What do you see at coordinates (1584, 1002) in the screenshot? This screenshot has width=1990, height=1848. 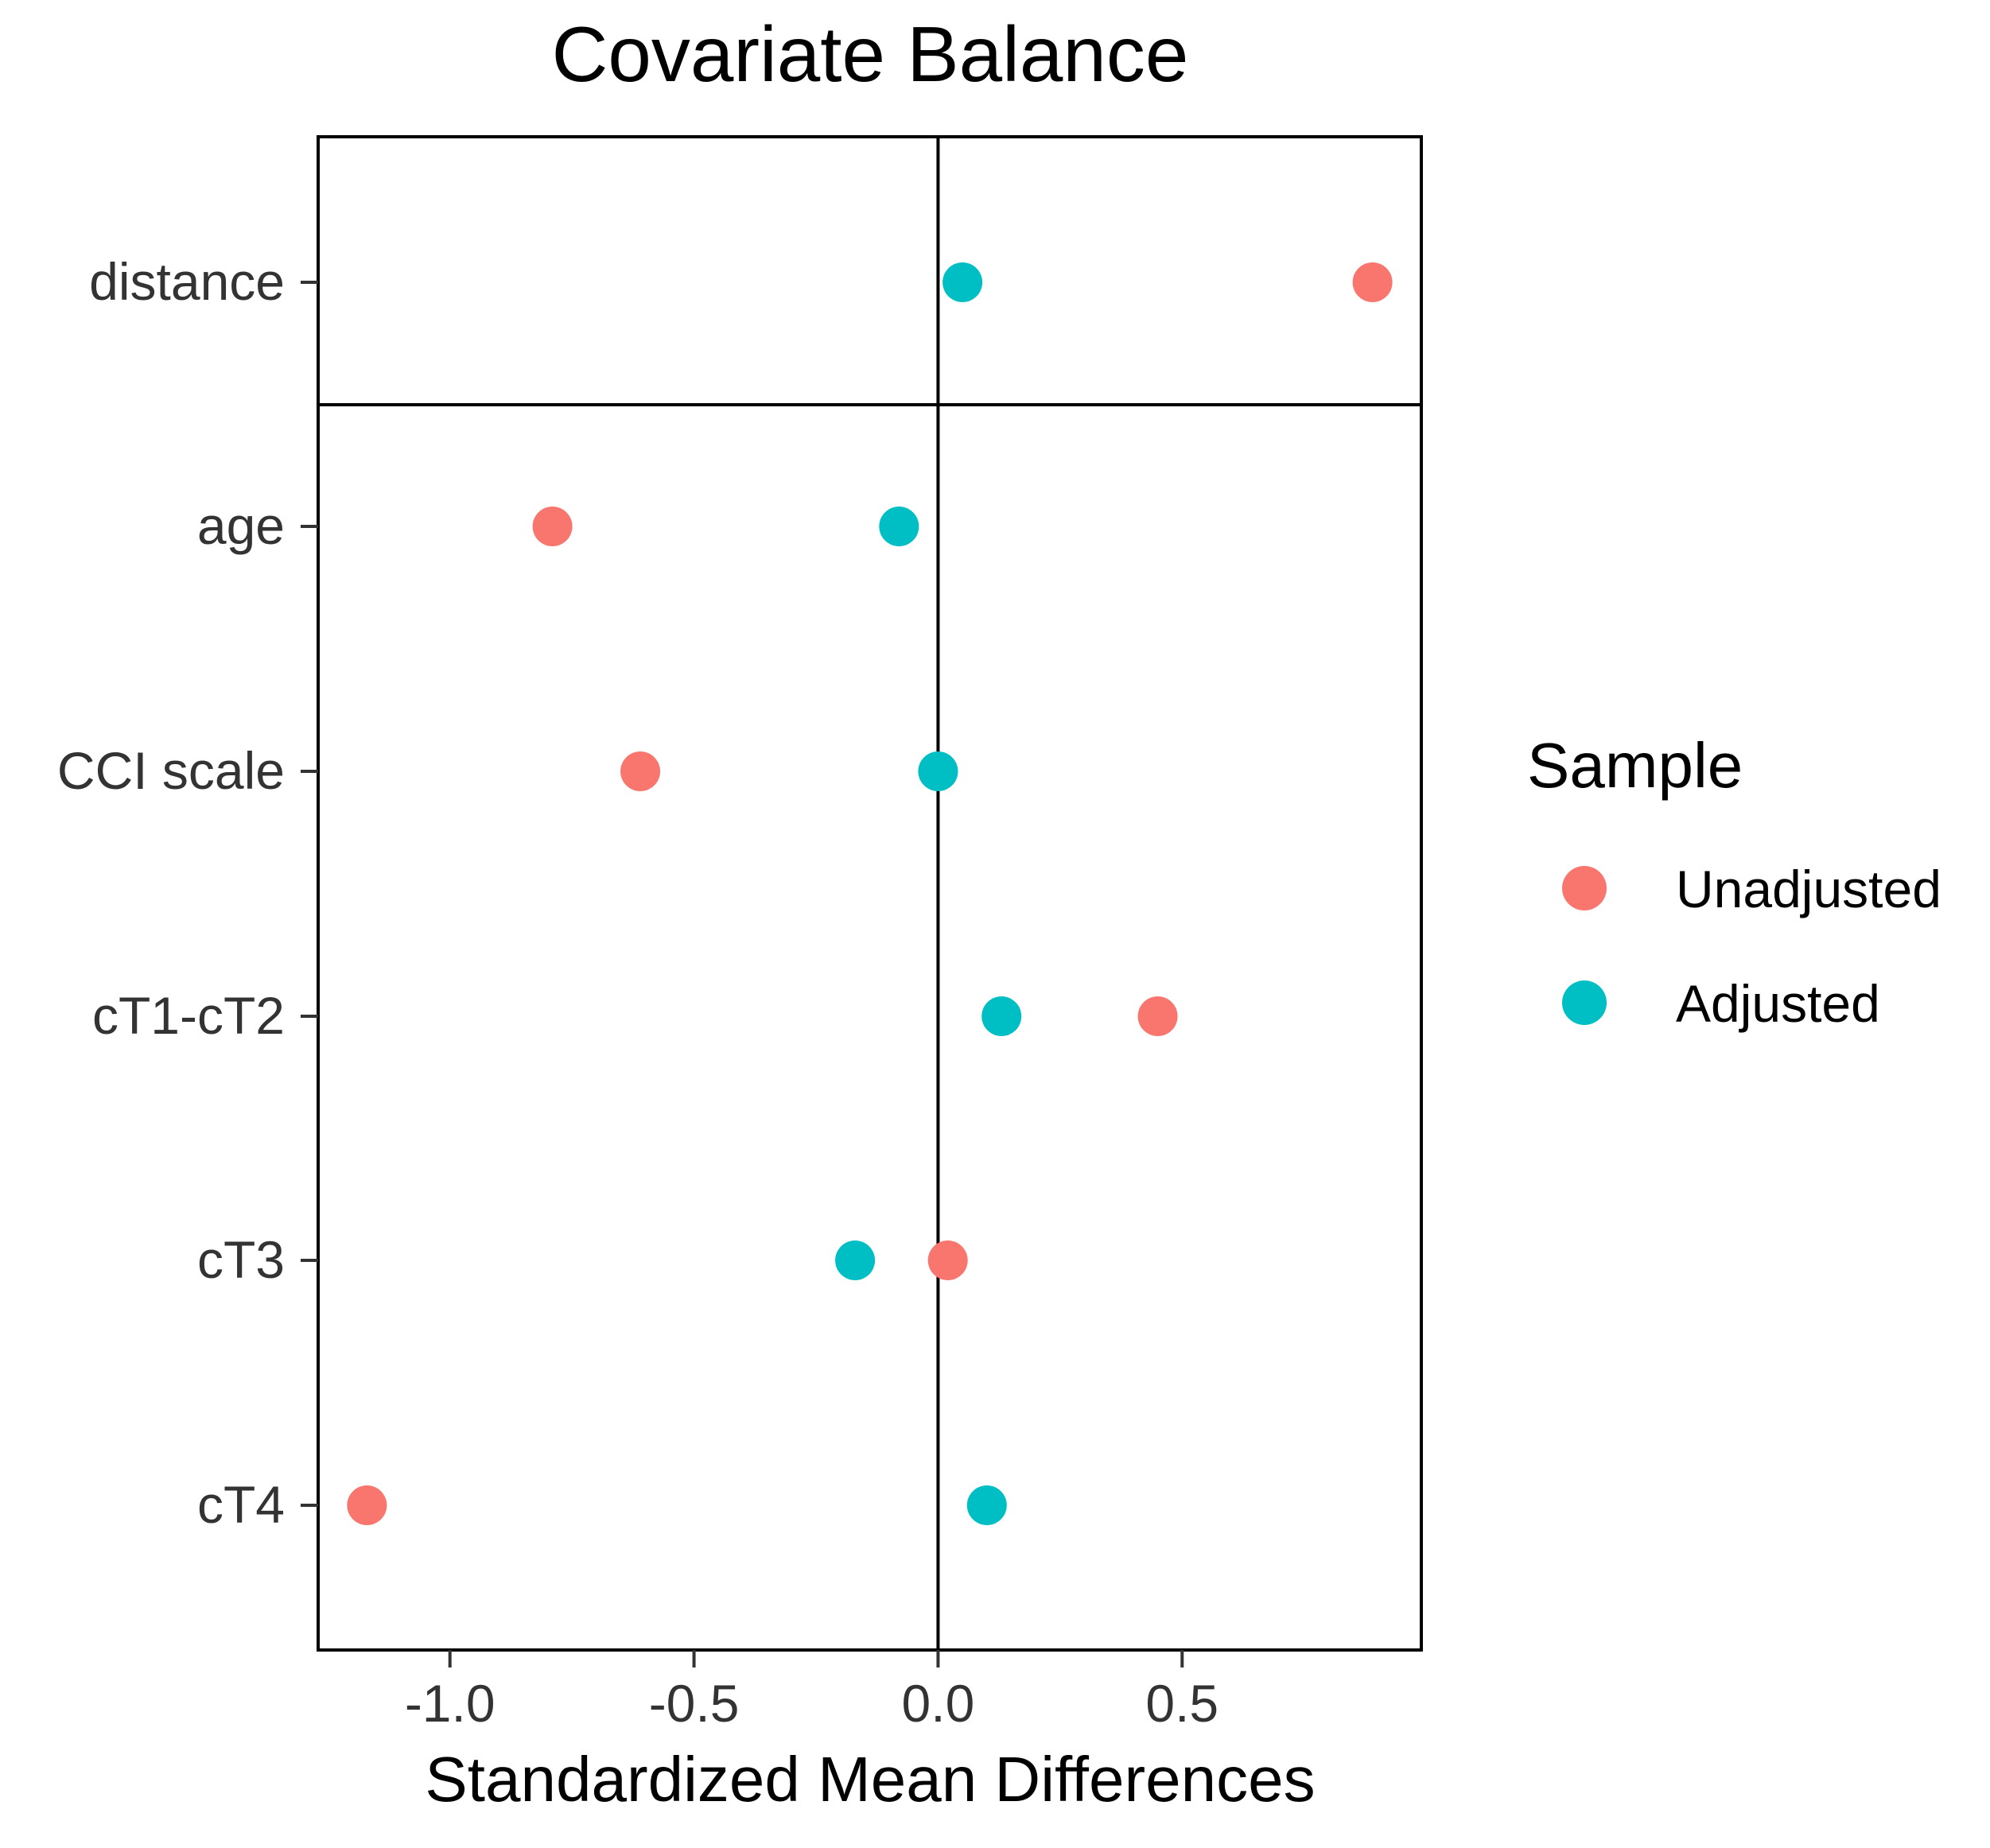 I see `adjusted-legend-key` at bounding box center [1584, 1002].